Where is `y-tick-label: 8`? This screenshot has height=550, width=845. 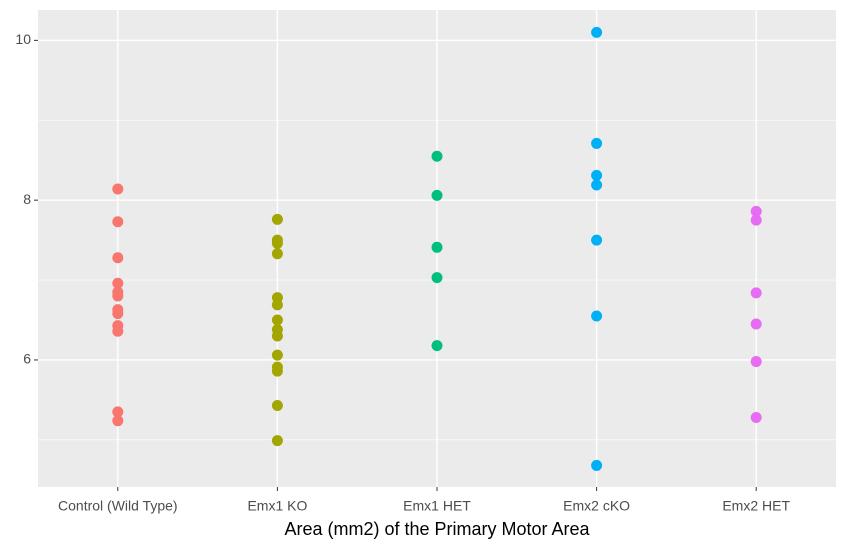
y-tick-label: 8 is located at coordinates (27, 199).